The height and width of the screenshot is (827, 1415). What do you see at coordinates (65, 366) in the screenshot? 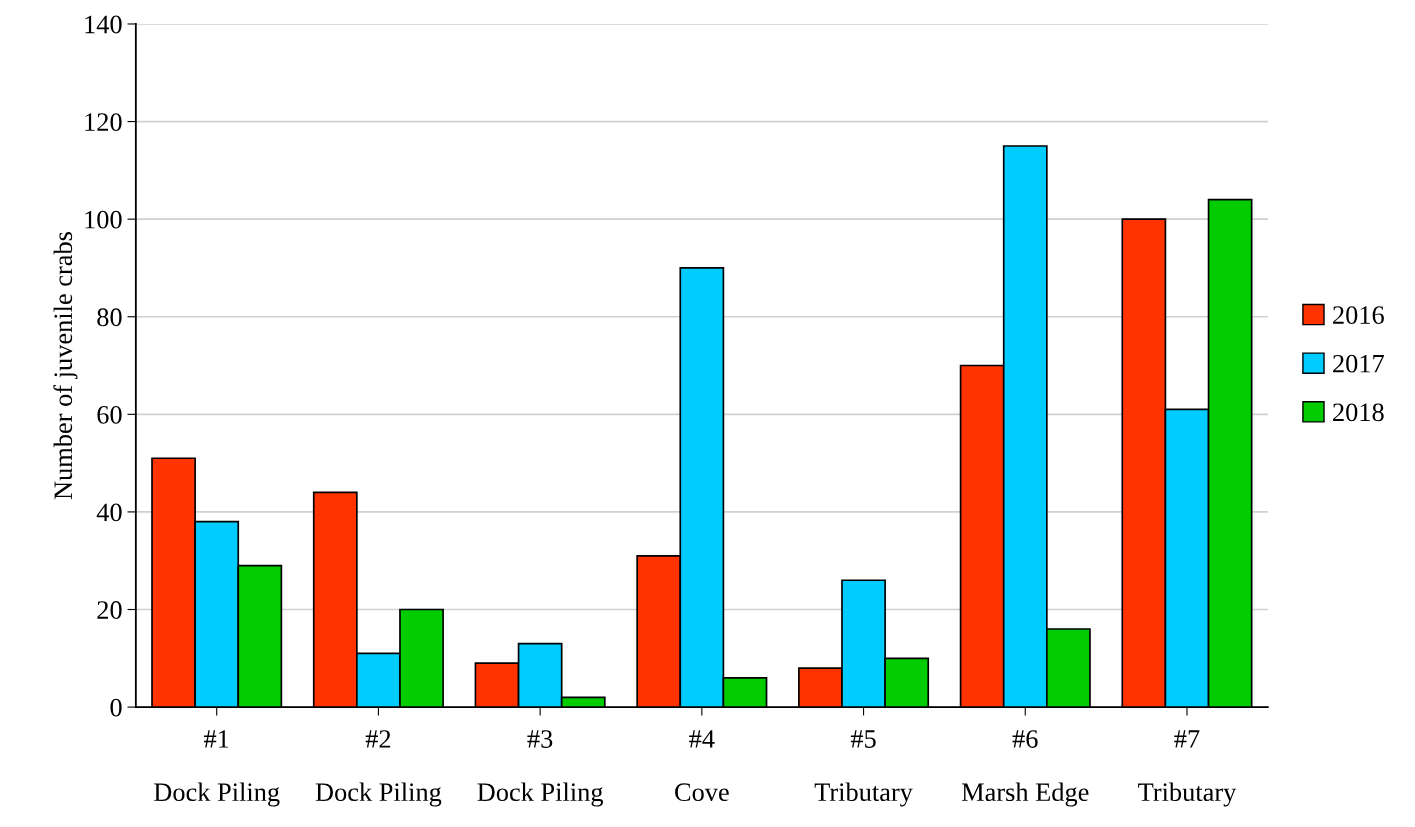
I see `y-axis-title: Number of juvenile crabs` at bounding box center [65, 366].